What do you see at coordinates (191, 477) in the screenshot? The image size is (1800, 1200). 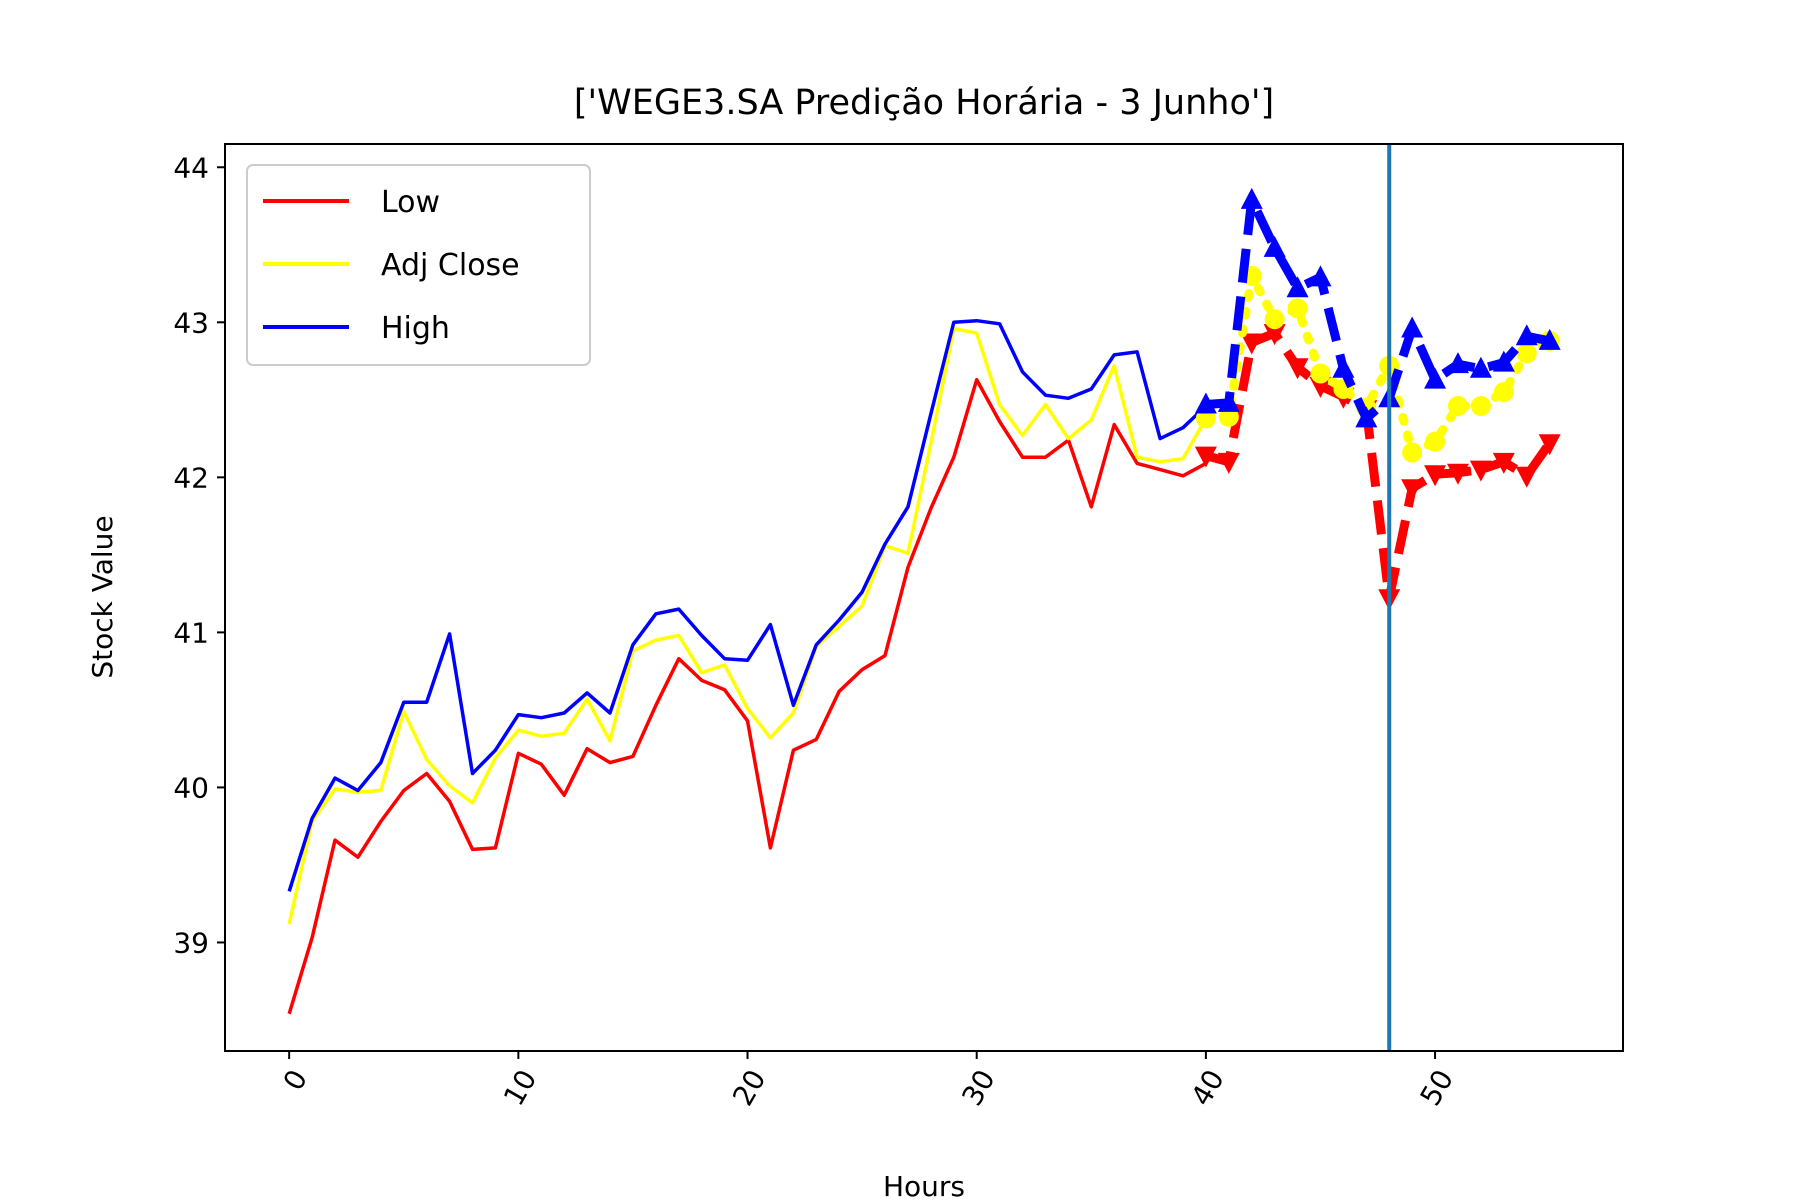 I see `y-tick-label: 42` at bounding box center [191, 477].